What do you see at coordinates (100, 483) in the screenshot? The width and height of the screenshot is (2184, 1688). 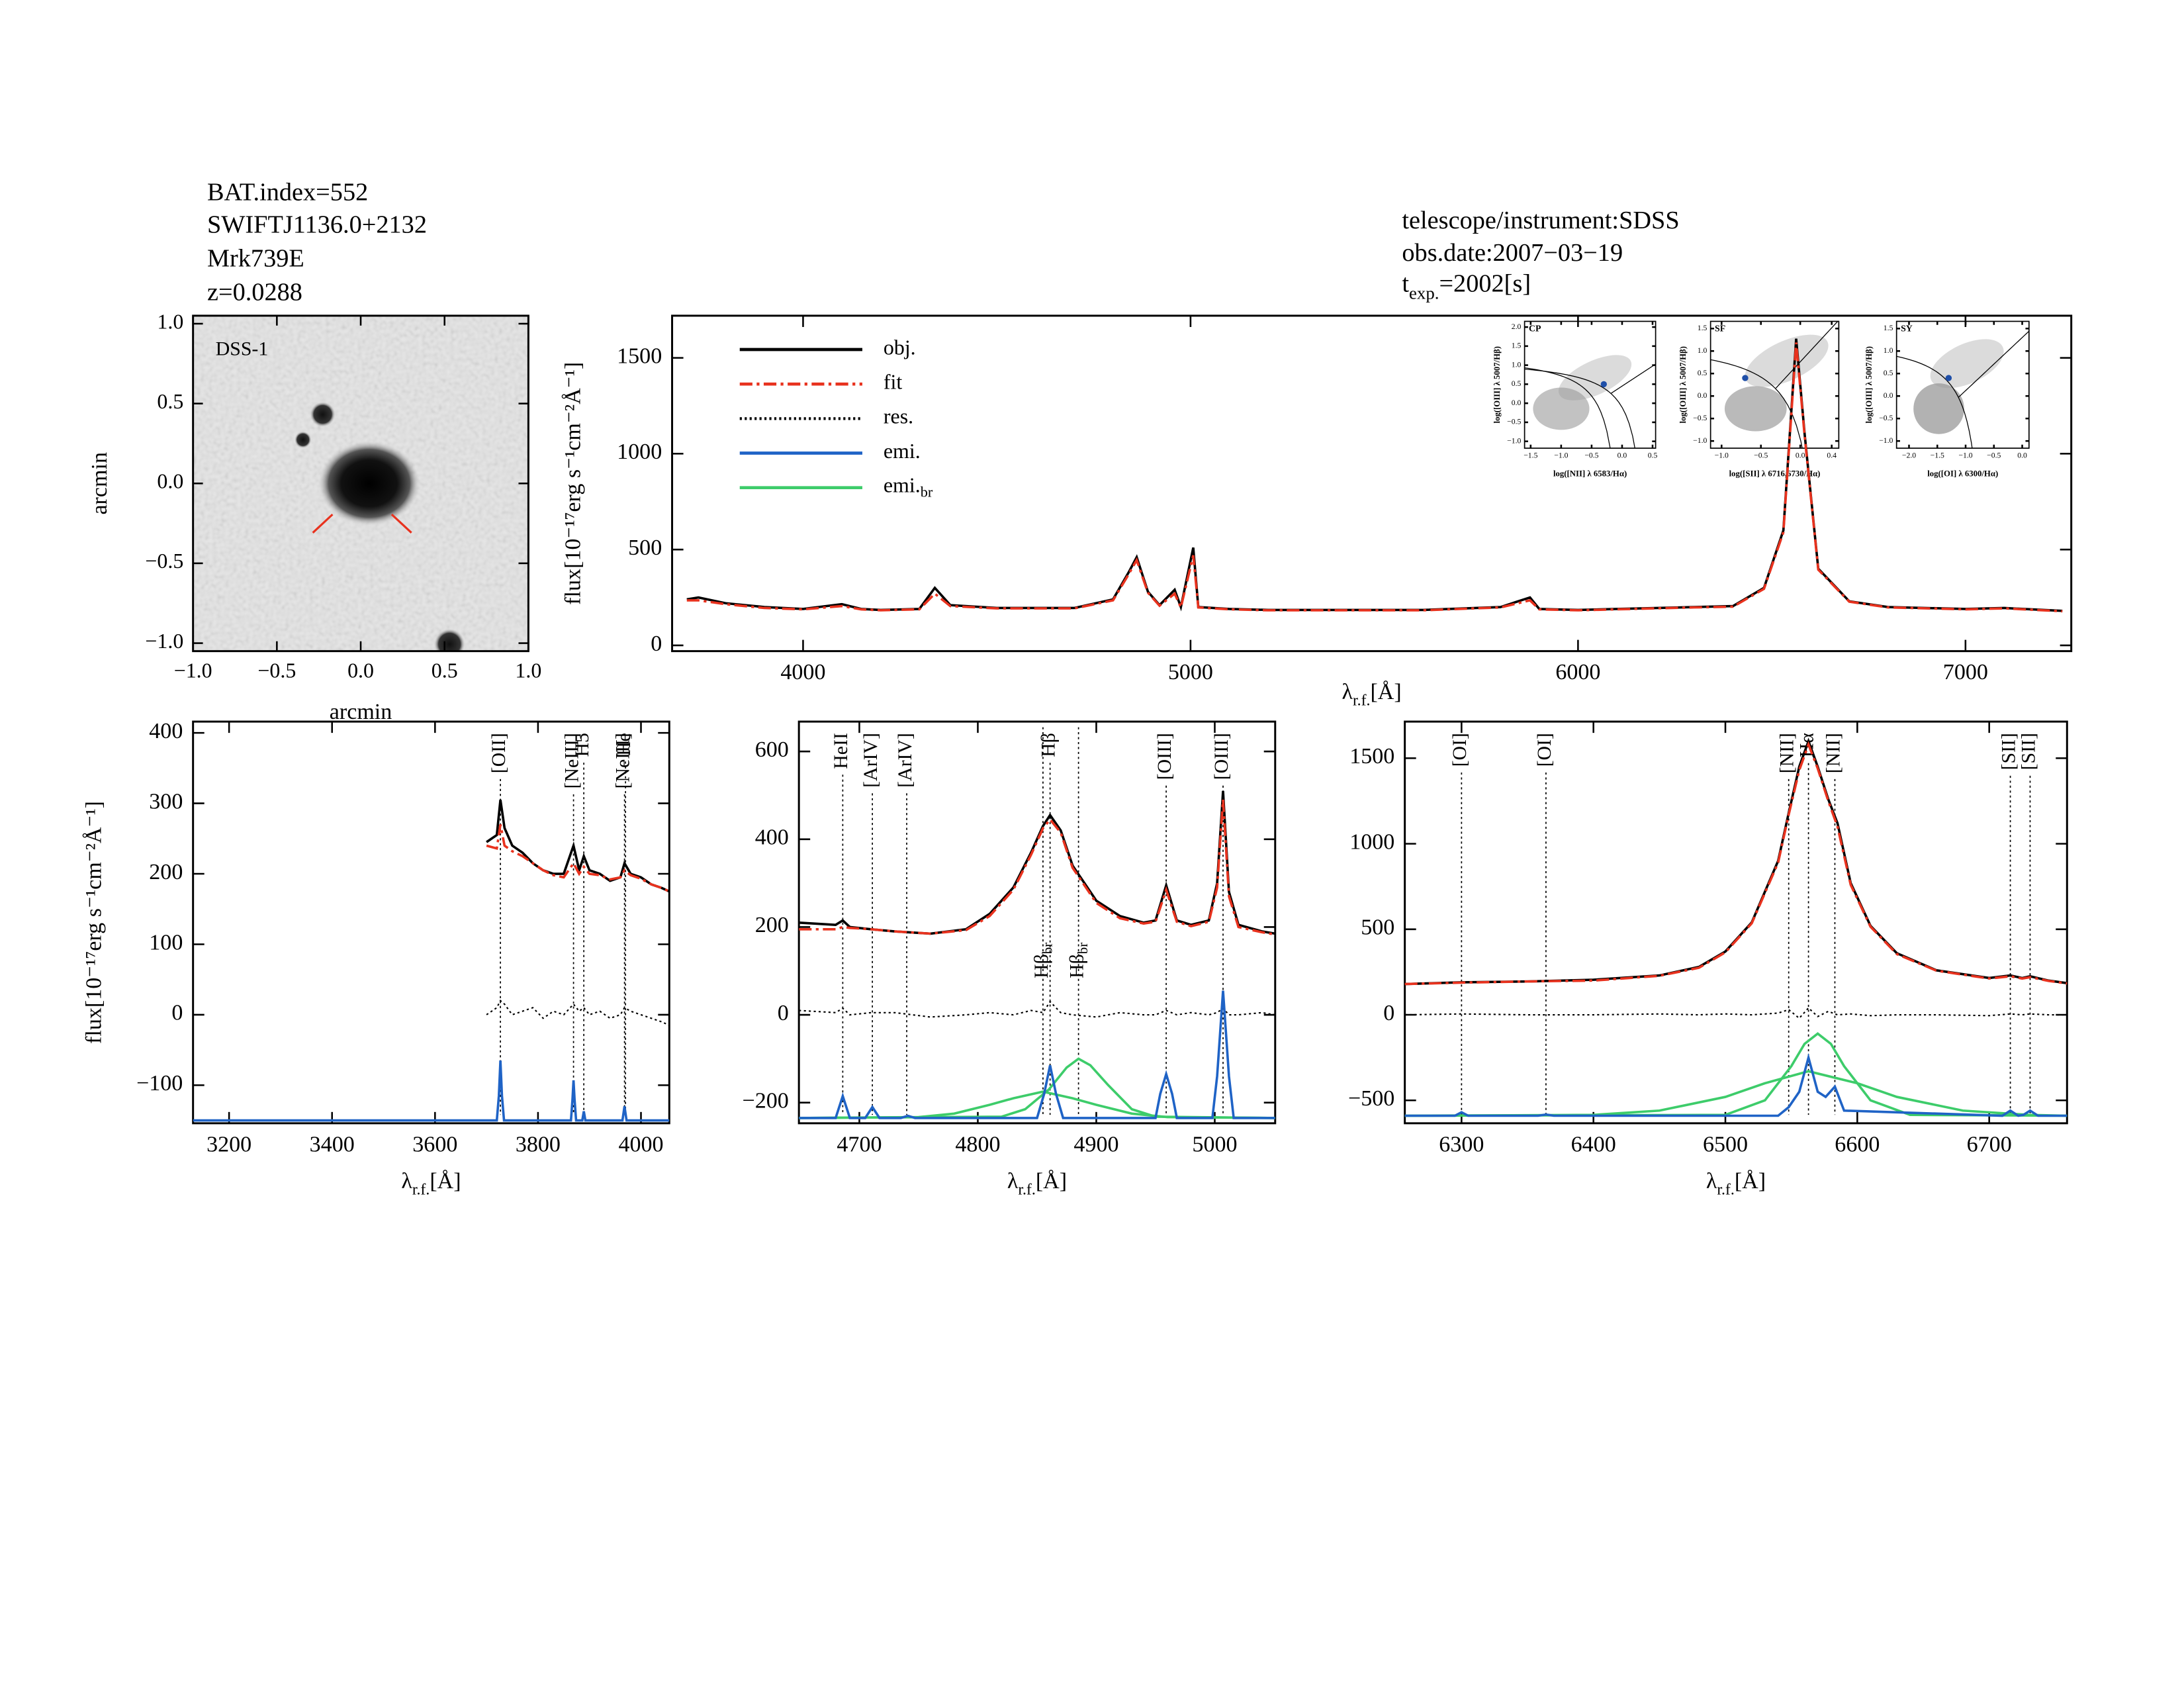 I see `y-axis-label: arcmin` at bounding box center [100, 483].